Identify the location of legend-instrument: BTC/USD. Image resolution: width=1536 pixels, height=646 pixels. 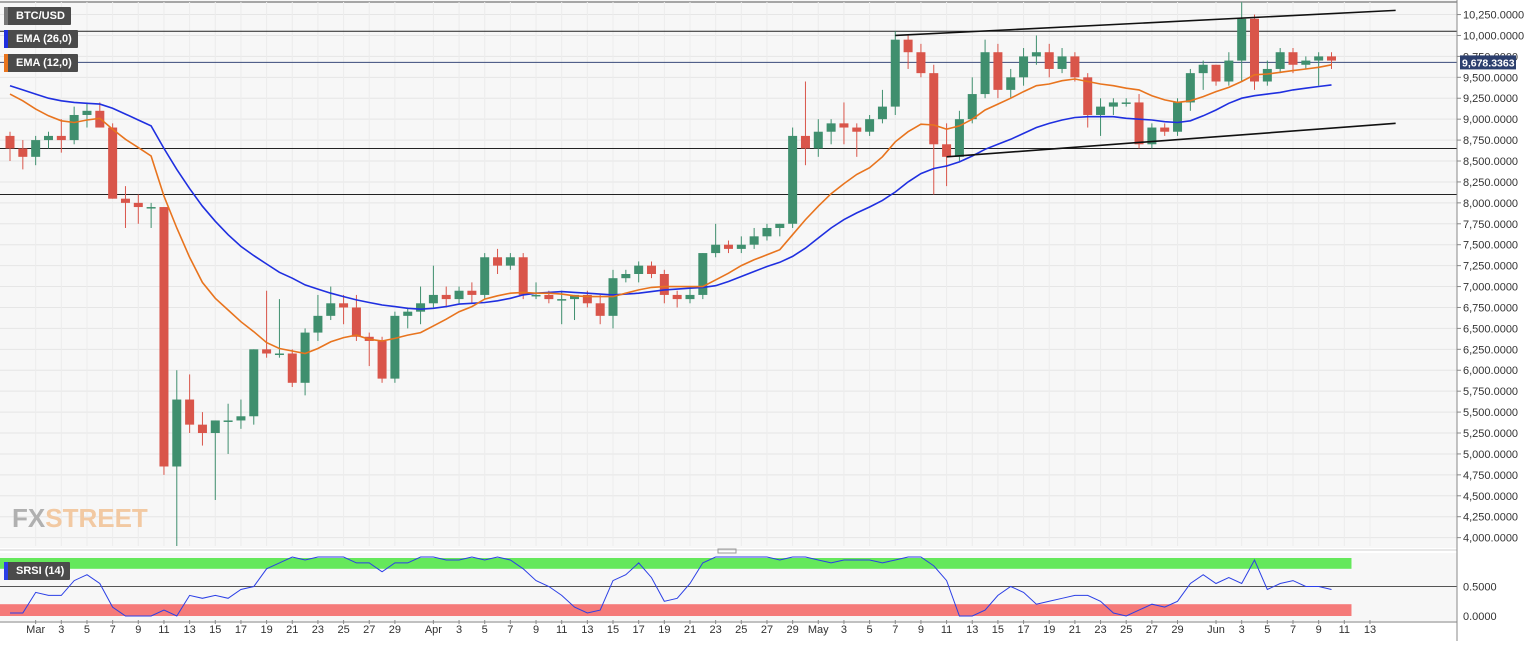
(37, 16).